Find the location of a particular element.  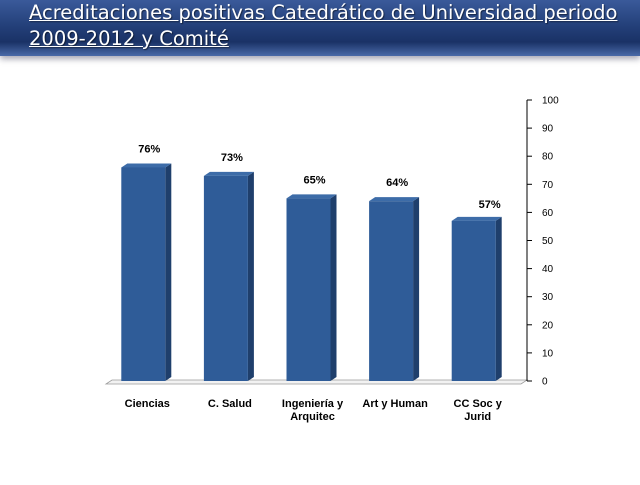

y-tick-label: 70 is located at coordinates (548, 185).